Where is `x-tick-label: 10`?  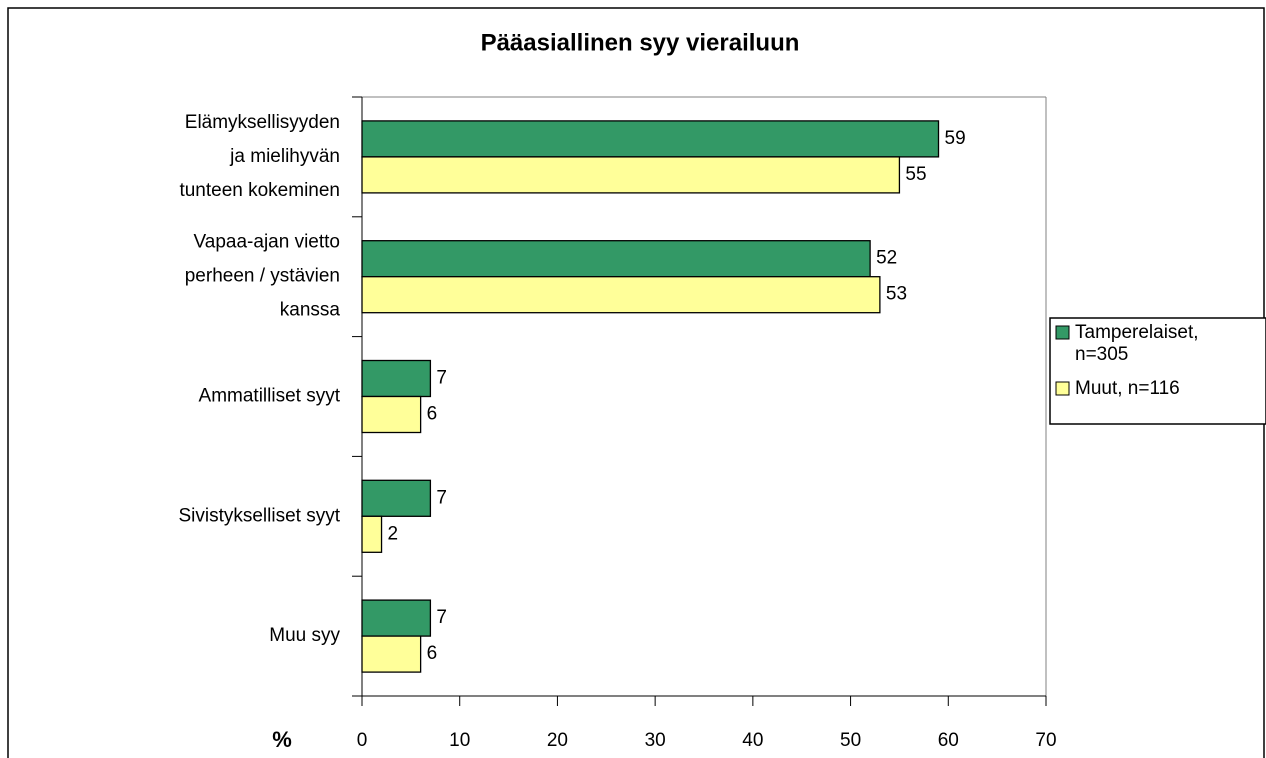 x-tick-label: 10 is located at coordinates (459, 740).